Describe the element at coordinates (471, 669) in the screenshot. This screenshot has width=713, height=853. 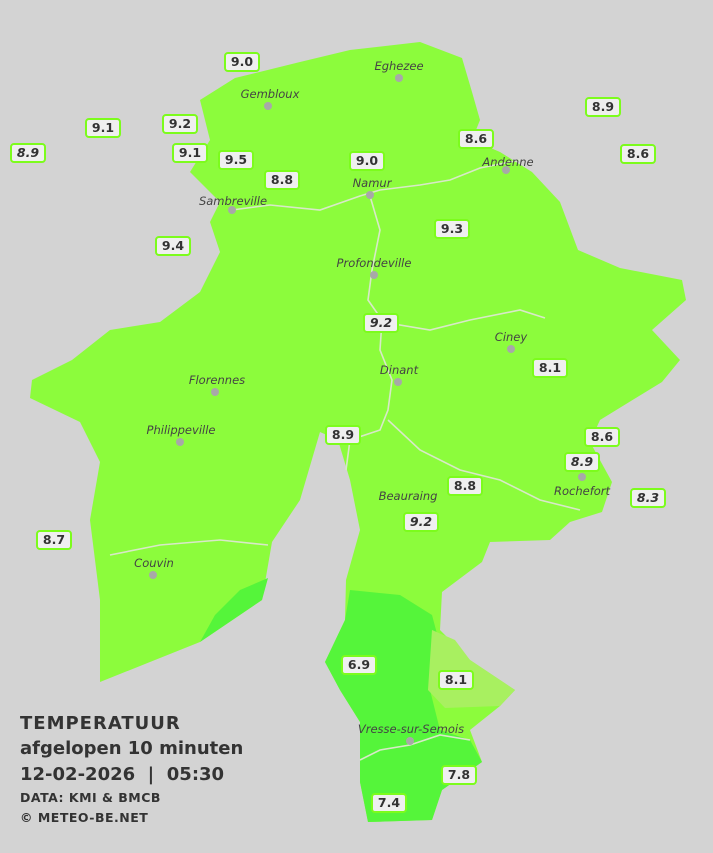
I see `mild-zone` at that location.